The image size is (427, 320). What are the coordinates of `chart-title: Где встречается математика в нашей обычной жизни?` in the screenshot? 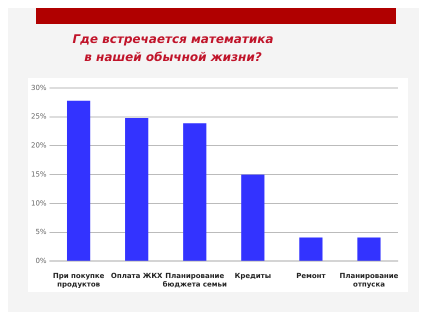 It's located at (173, 48).